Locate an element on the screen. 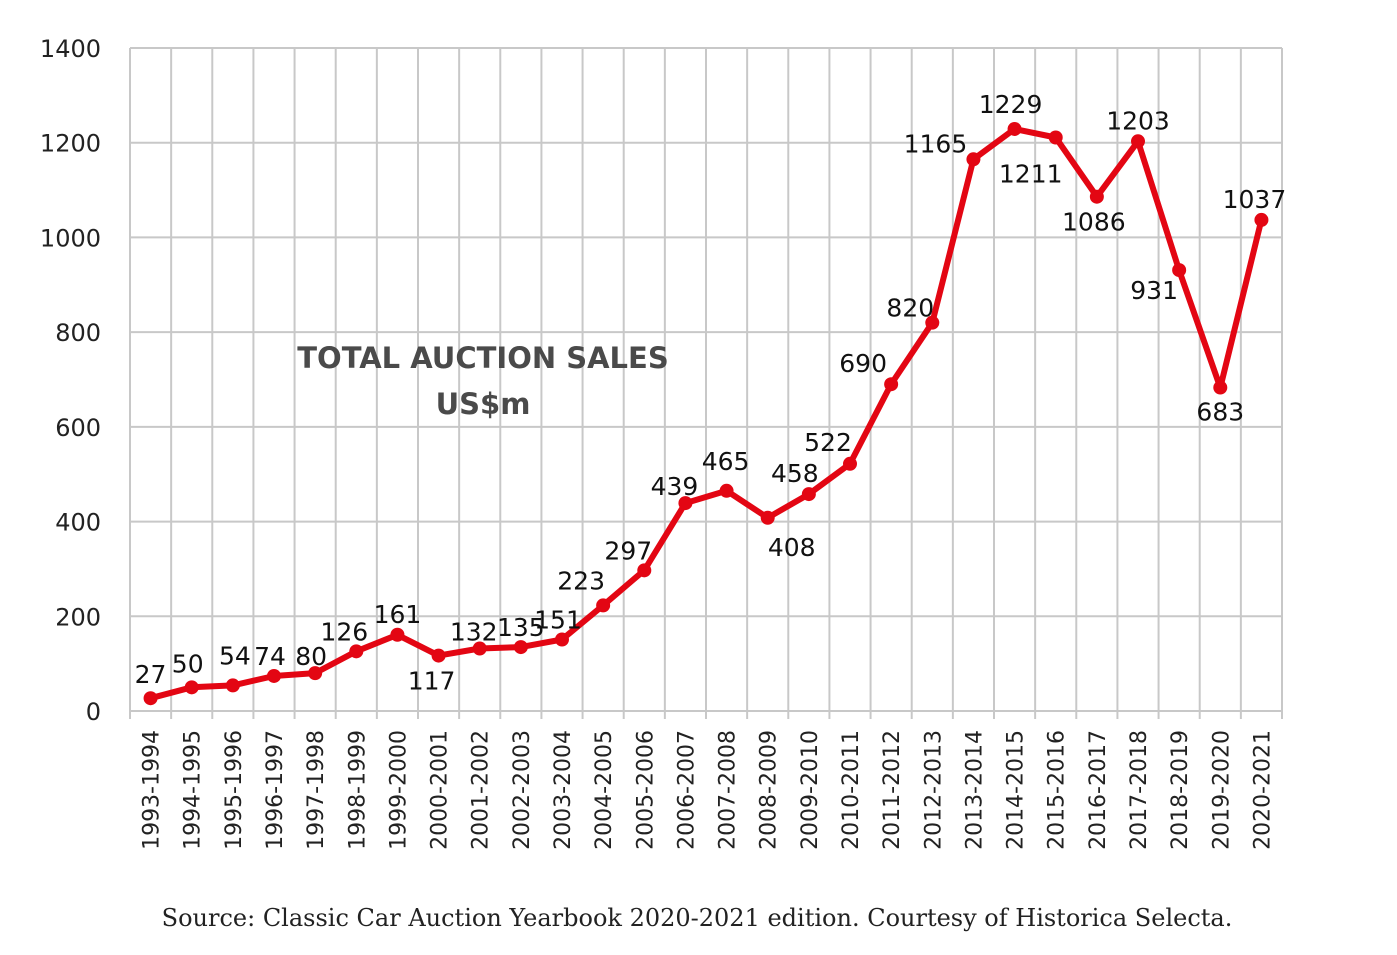 This screenshot has height=955, width=1397. data-label: 931 is located at coordinates (1154, 290).